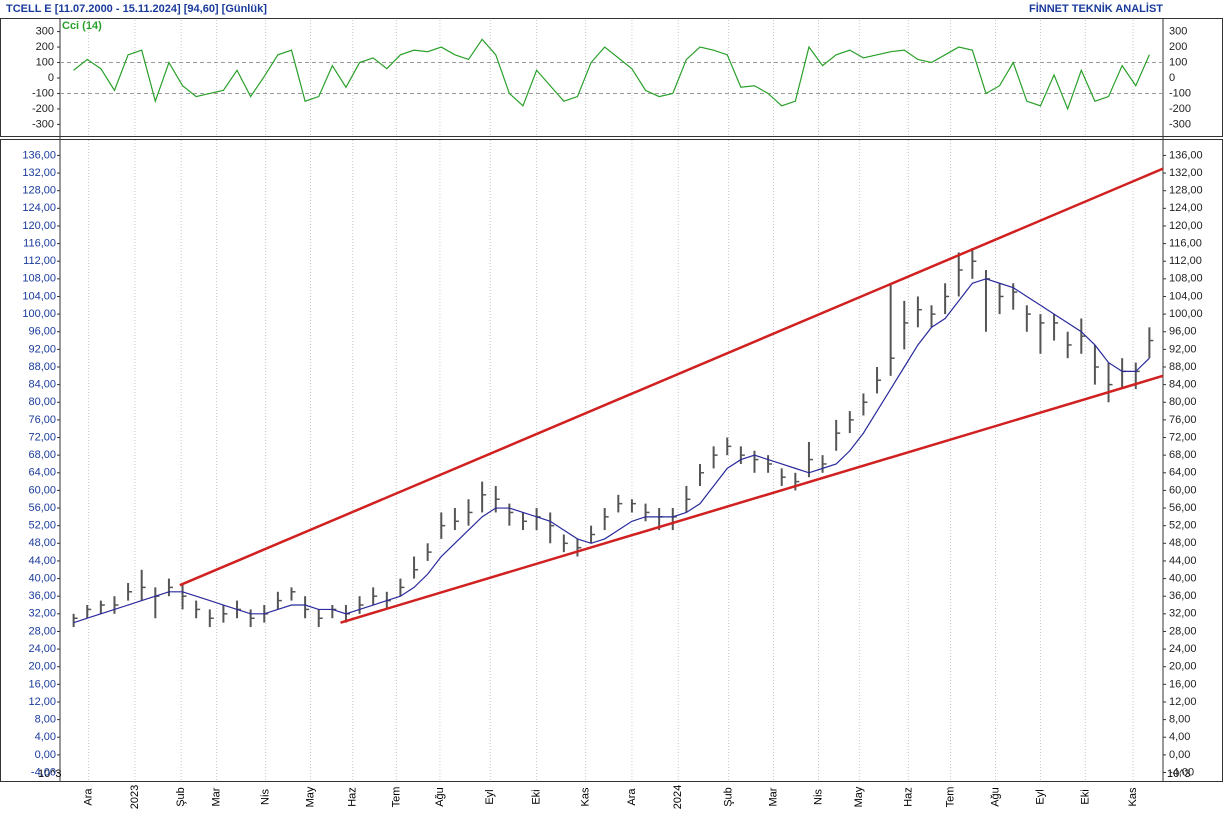 The image size is (1223, 827). What do you see at coordinates (678, 797) in the screenshot?
I see `x-tick-label: 2024` at bounding box center [678, 797].